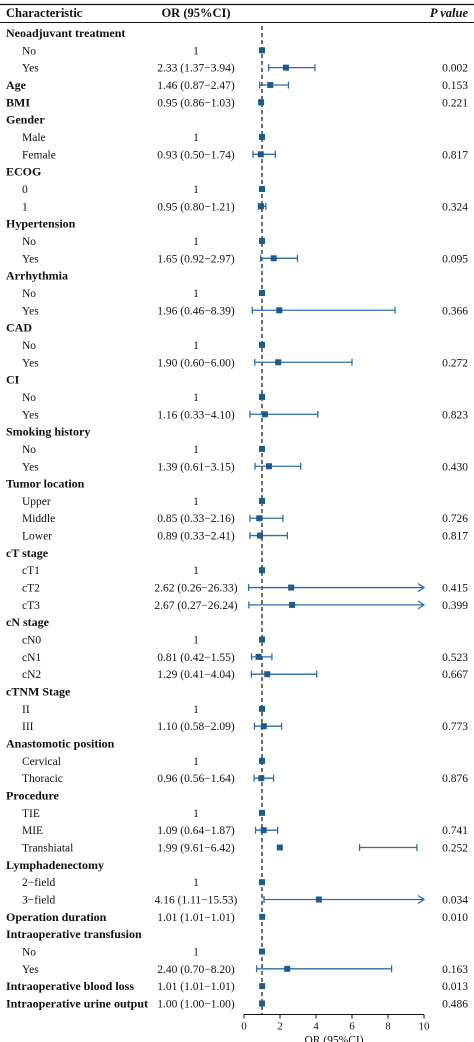 This screenshot has width=474, height=1042. Describe the element at coordinates (70, 986) in the screenshot. I see `group-label: Intraoperative blood loss` at that location.